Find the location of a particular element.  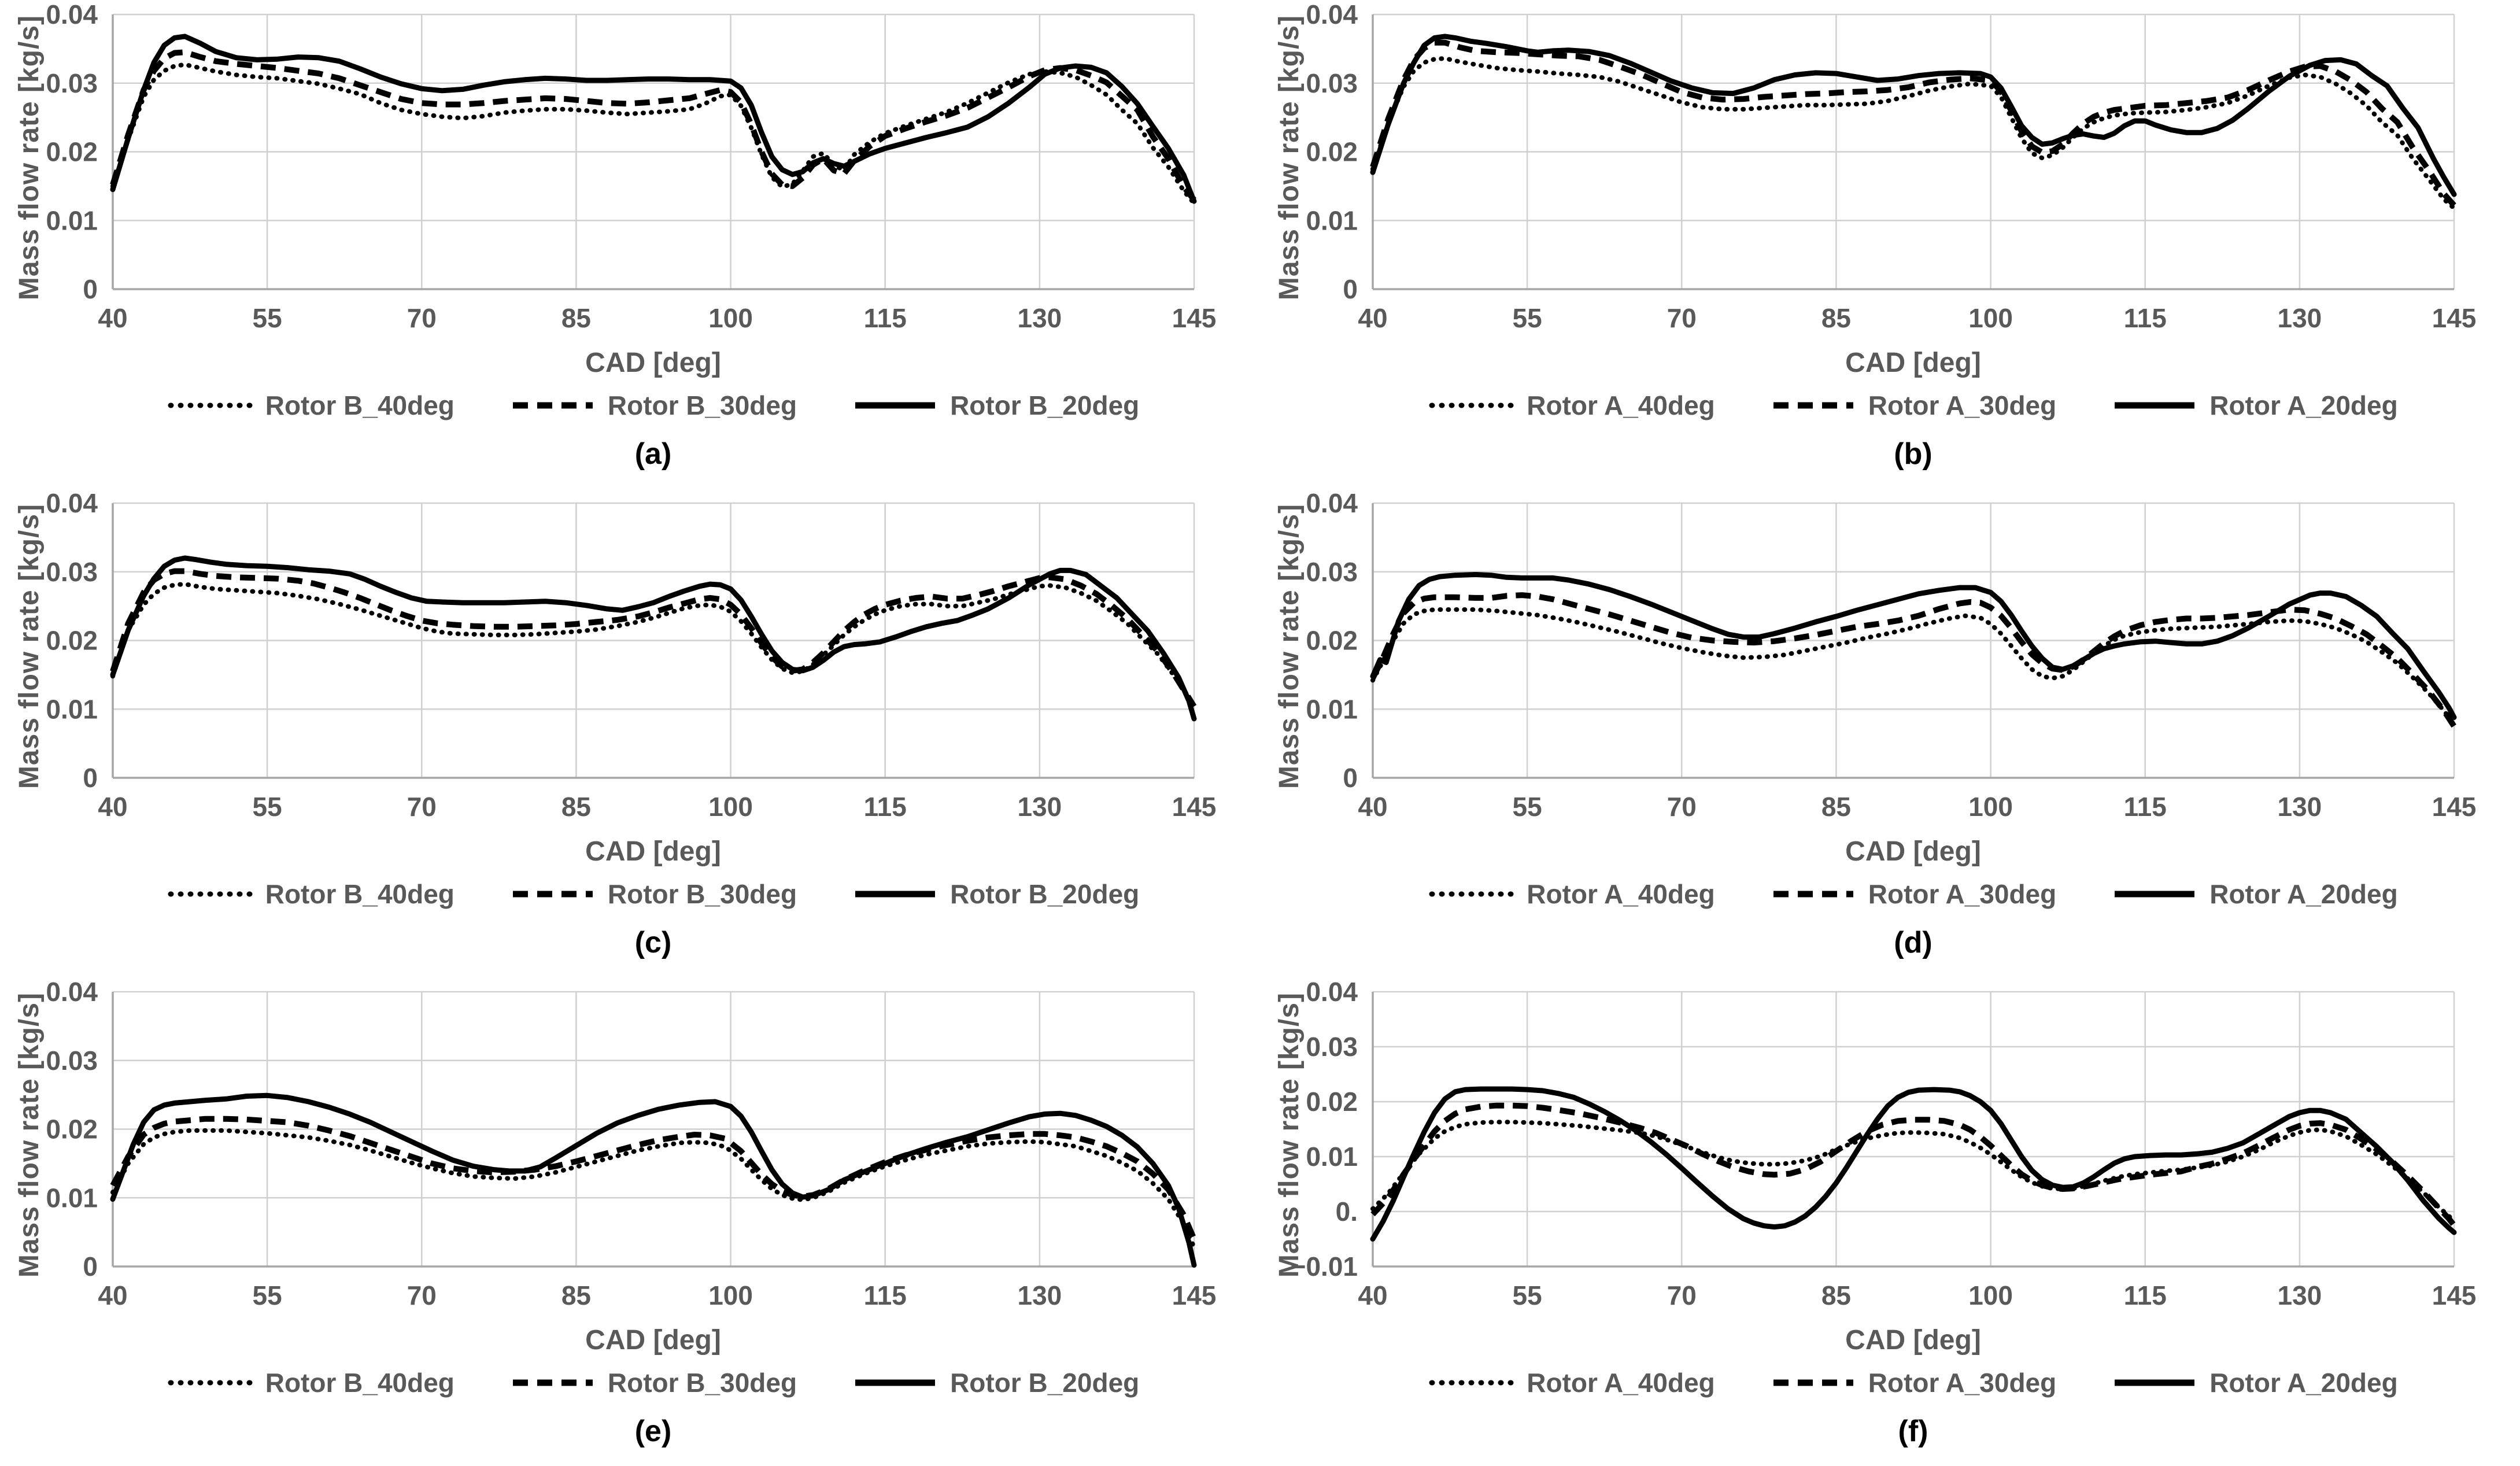

legend-label: Rotor B_20deg is located at coordinates (1045, 894).